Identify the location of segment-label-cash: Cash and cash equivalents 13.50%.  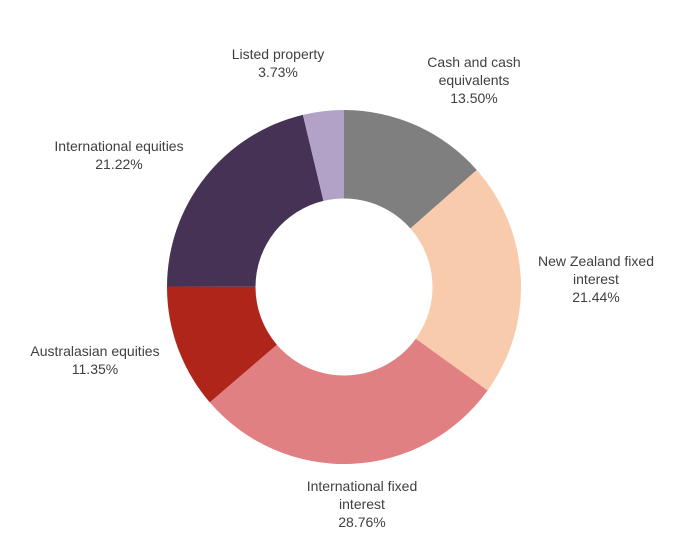
(473, 80).